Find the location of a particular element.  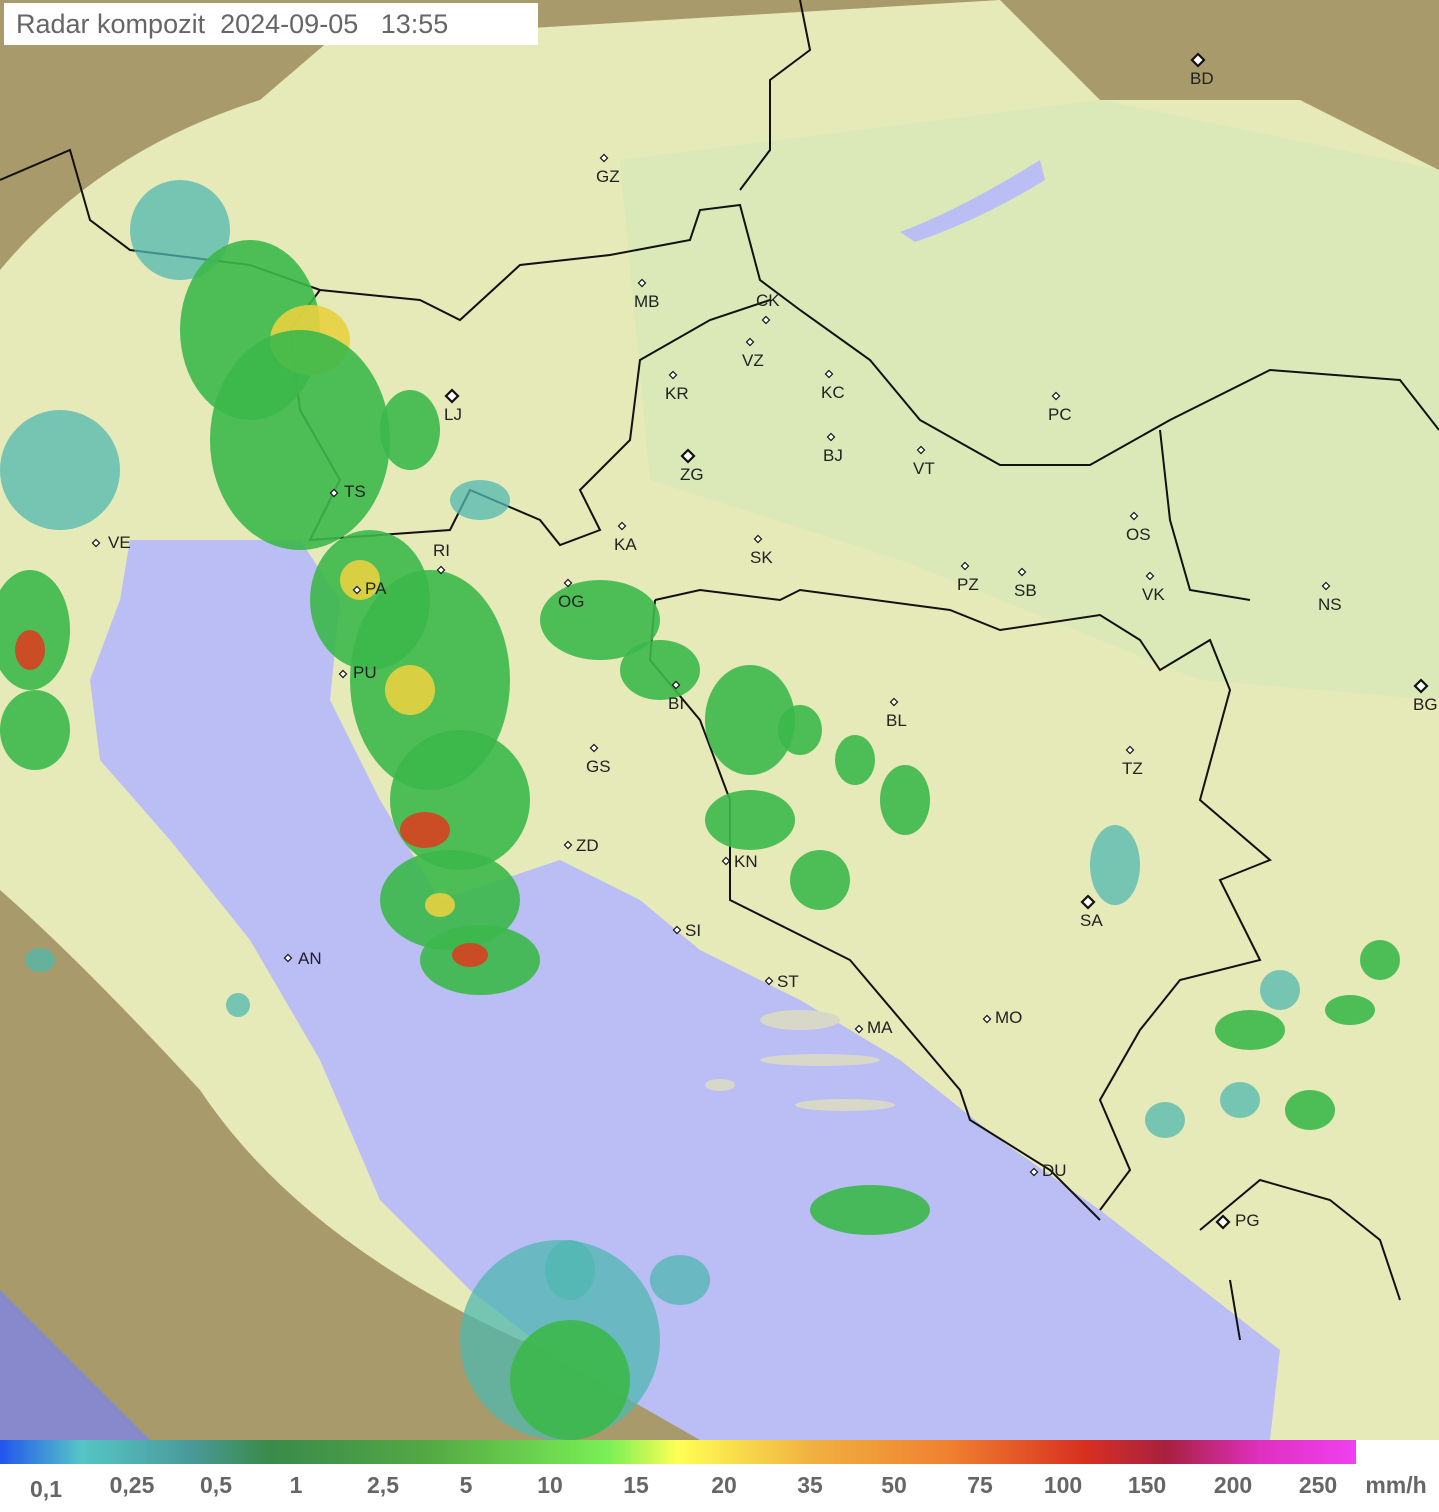

city-label: SK is located at coordinates (761, 557).